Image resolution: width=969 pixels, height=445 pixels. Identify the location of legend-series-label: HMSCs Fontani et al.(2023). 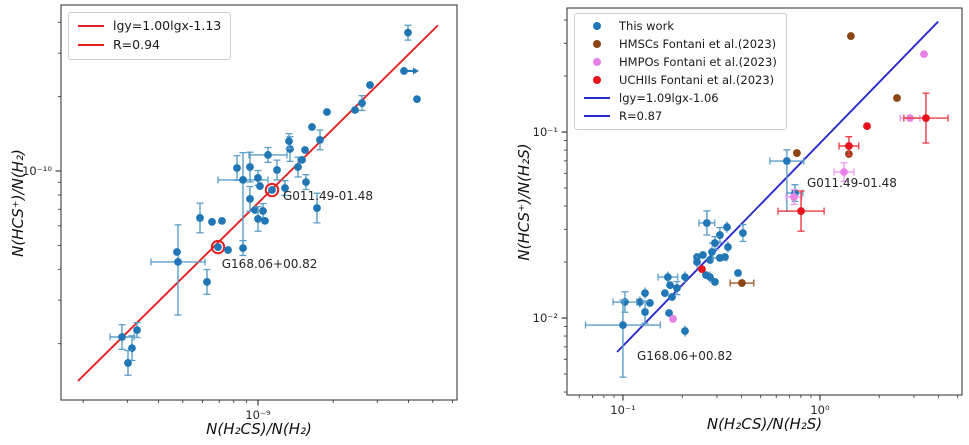
(698, 43).